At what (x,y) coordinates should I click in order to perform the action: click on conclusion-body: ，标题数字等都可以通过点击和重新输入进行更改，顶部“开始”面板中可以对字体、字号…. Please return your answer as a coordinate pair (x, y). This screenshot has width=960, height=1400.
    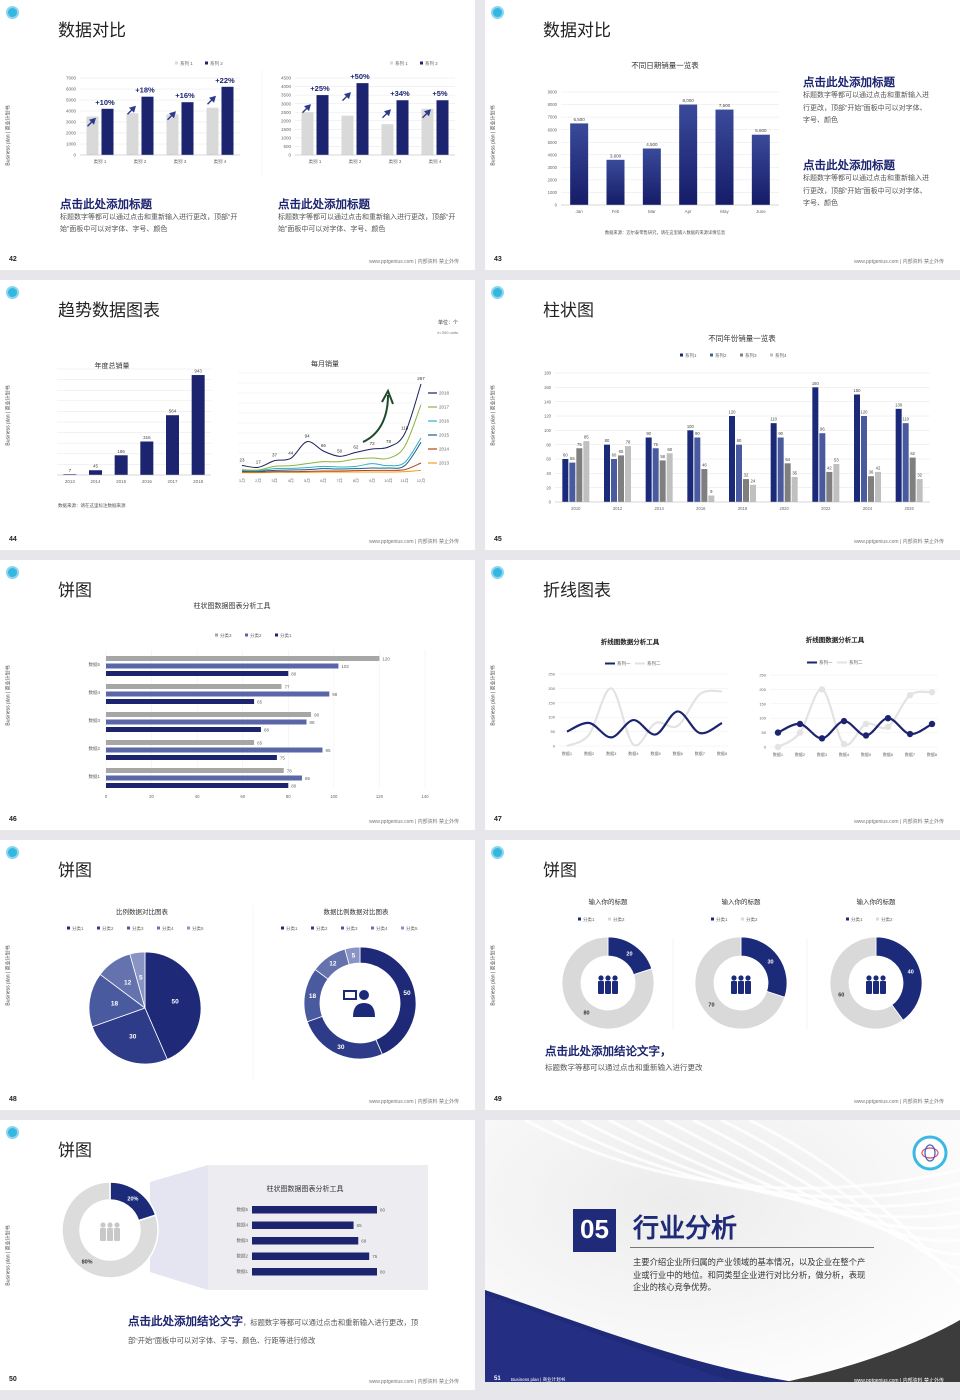
    Looking at the image, I should click on (273, 1331).